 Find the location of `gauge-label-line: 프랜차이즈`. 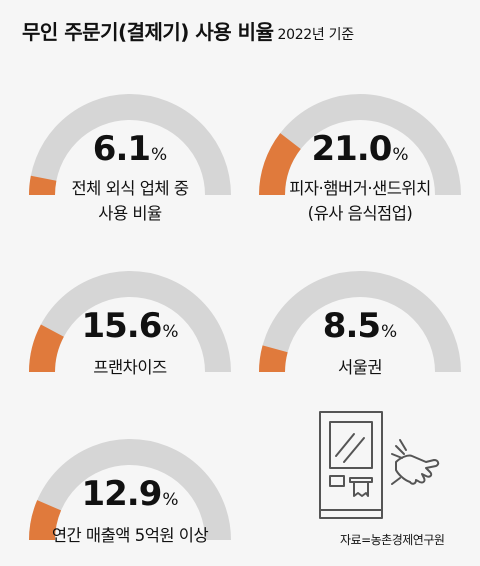

gauge-label-line: 프랜차이즈 is located at coordinates (130, 367).